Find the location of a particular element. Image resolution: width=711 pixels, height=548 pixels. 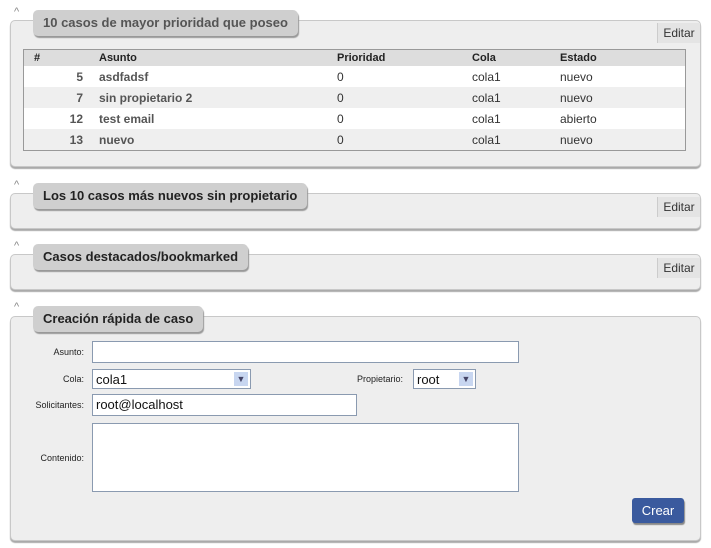

subject-input is located at coordinates (305, 352).